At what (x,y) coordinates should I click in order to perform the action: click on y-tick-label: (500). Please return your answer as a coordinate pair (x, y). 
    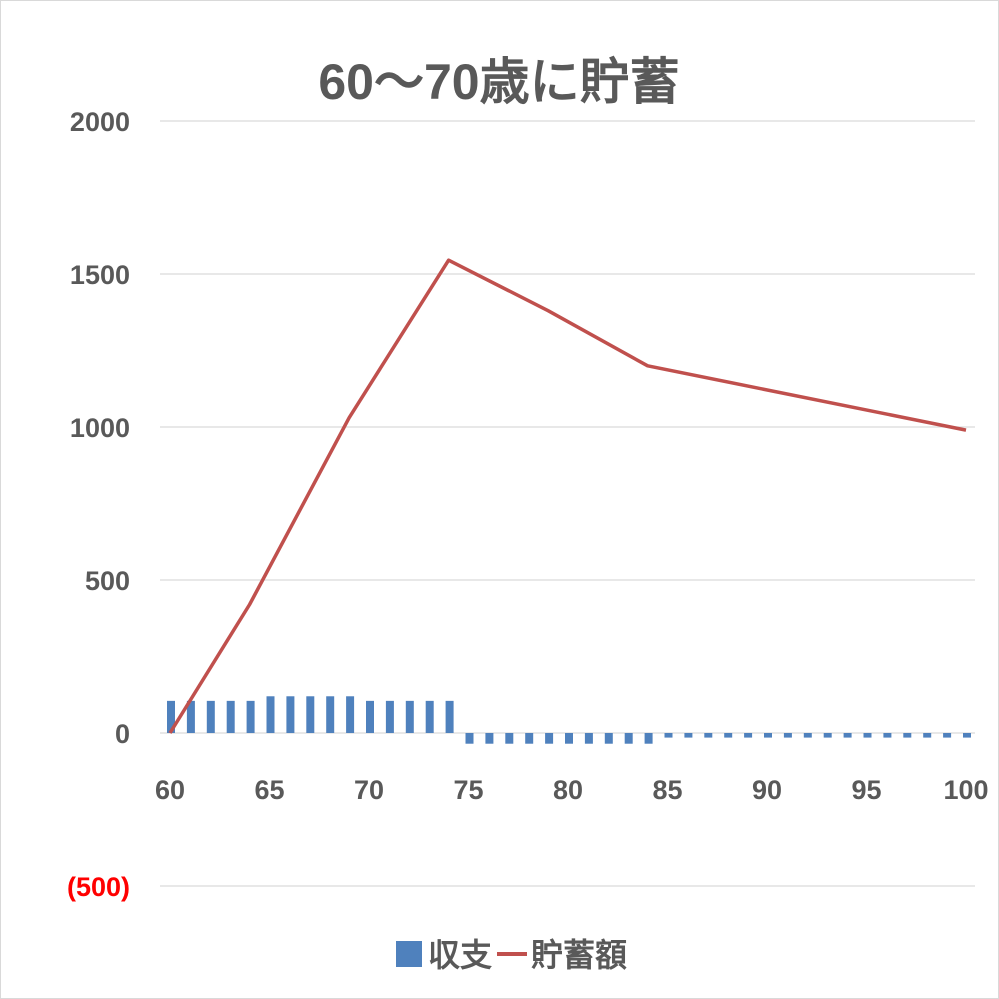
    Looking at the image, I should click on (98, 887).